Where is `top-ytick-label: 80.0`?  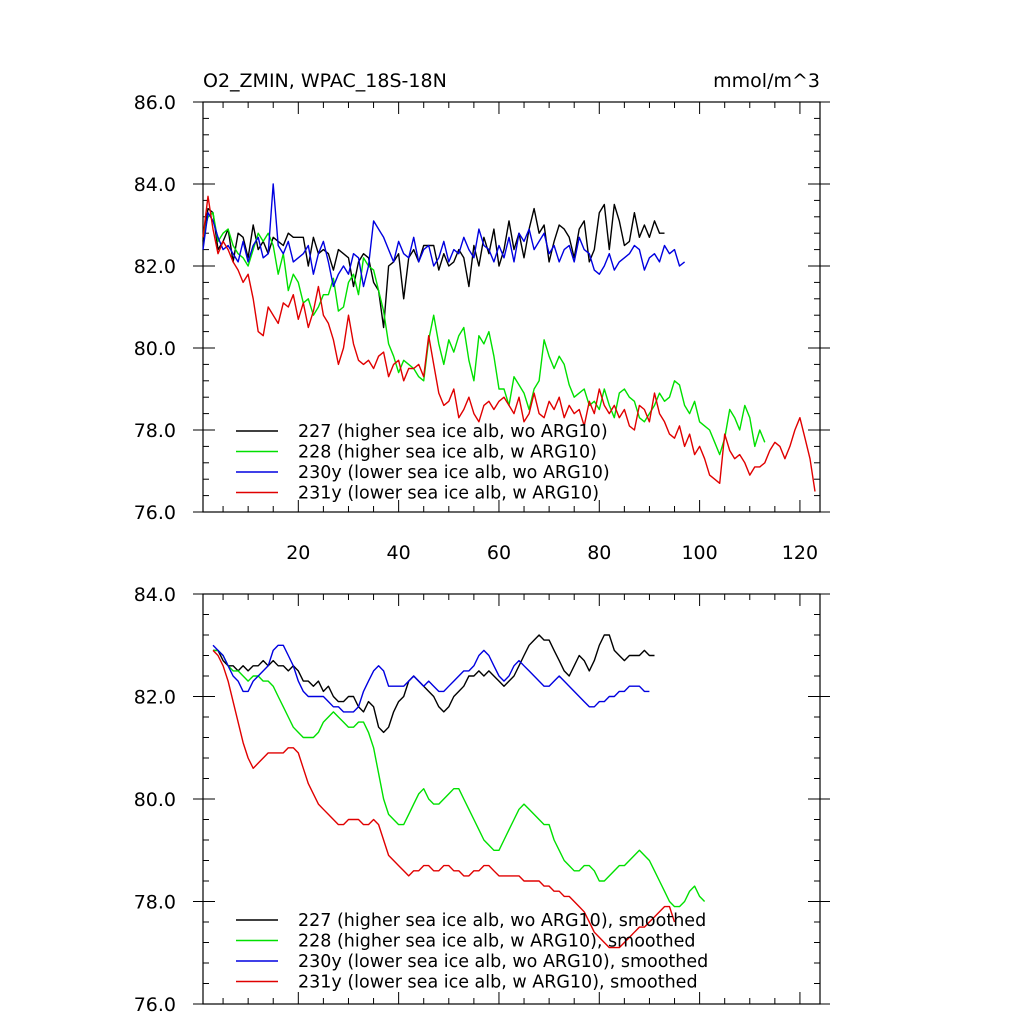 top-ytick-label: 80.0 is located at coordinates (155, 349).